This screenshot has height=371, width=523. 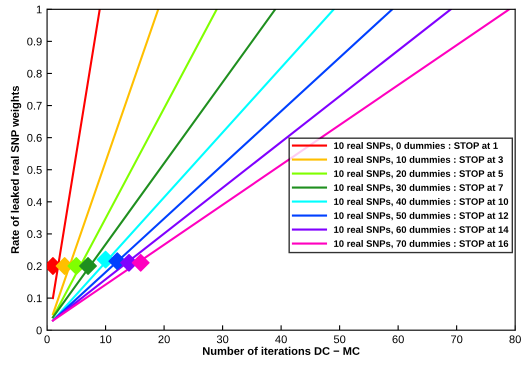 I want to click on y-tick-label: 0.8, so click(x=34, y=74).